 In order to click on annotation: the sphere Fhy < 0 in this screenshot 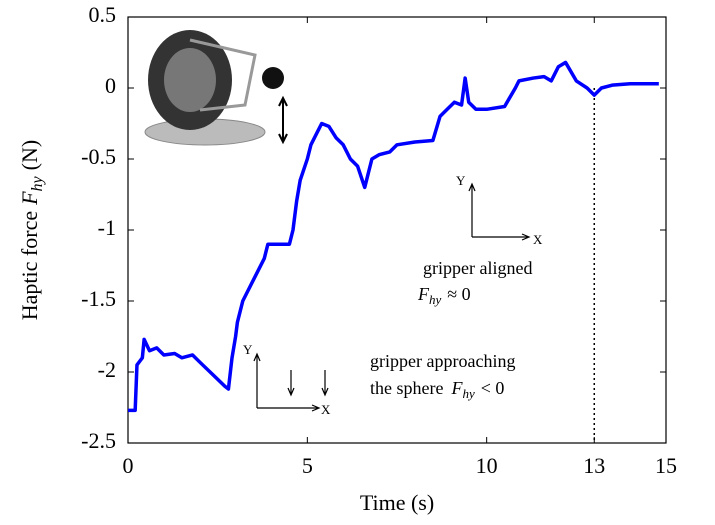, I will do `click(437, 389)`.